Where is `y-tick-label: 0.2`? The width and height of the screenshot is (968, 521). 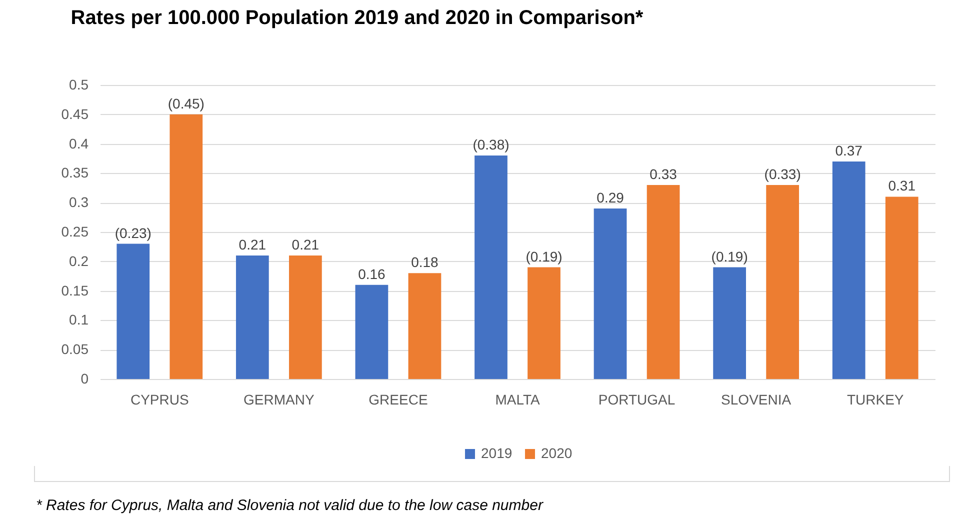 y-tick-label: 0.2 is located at coordinates (79, 260).